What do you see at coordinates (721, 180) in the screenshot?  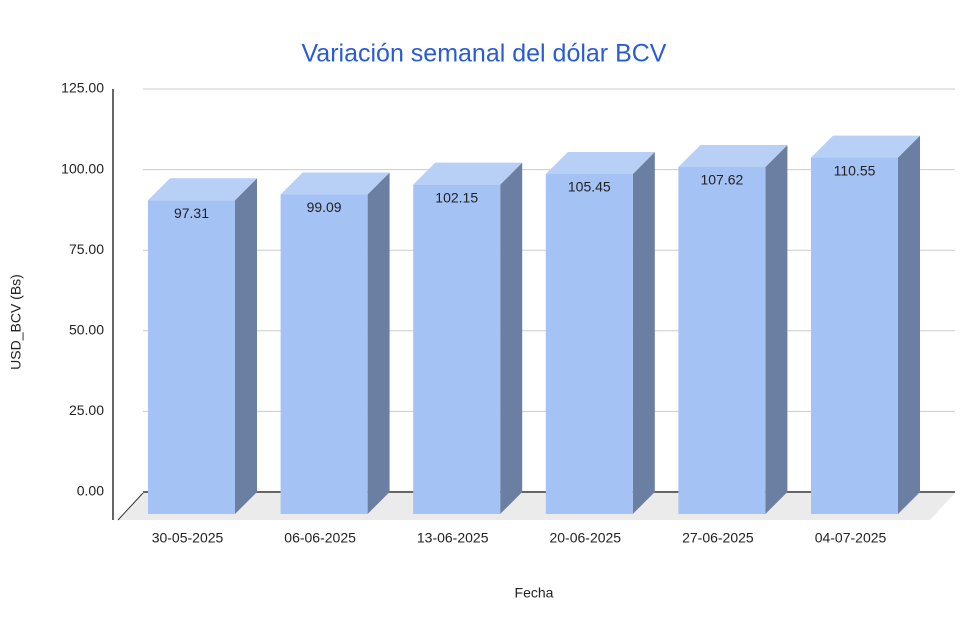 I see `value-label: 107.62` at bounding box center [721, 180].